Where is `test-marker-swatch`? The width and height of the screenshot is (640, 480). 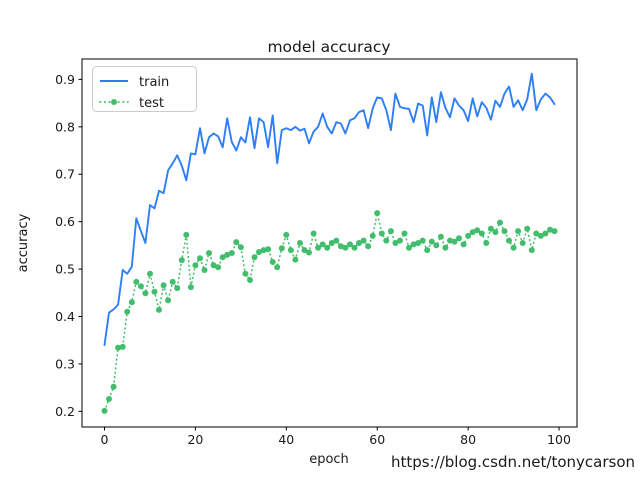
test-marker-swatch is located at coordinates (114, 102).